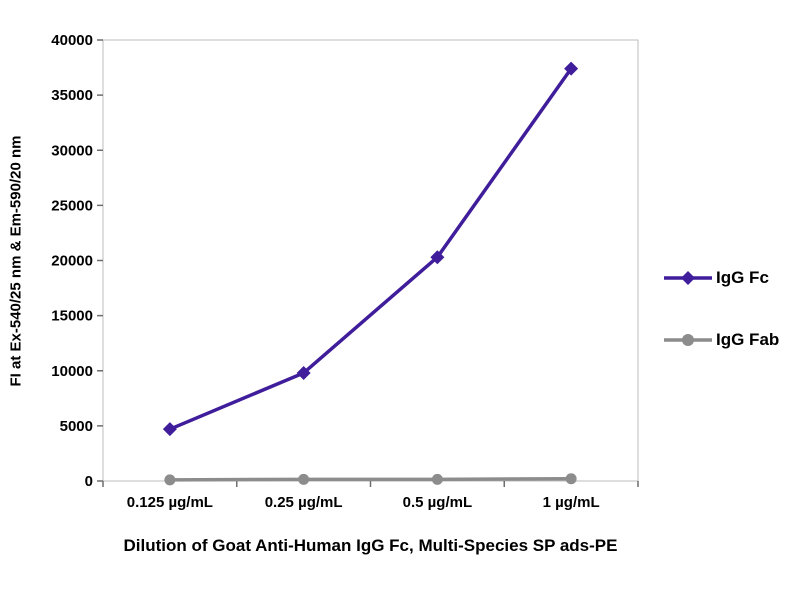  I want to click on x-tick-label: 0.5 µg/mL, so click(438, 502).